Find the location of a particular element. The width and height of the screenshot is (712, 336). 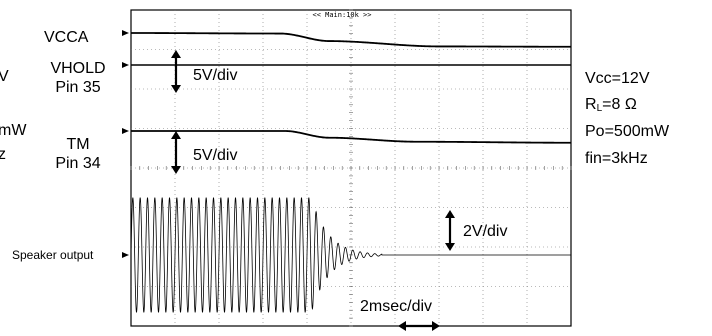

channel-label-vhold: VHOLD is located at coordinates (78, 68).